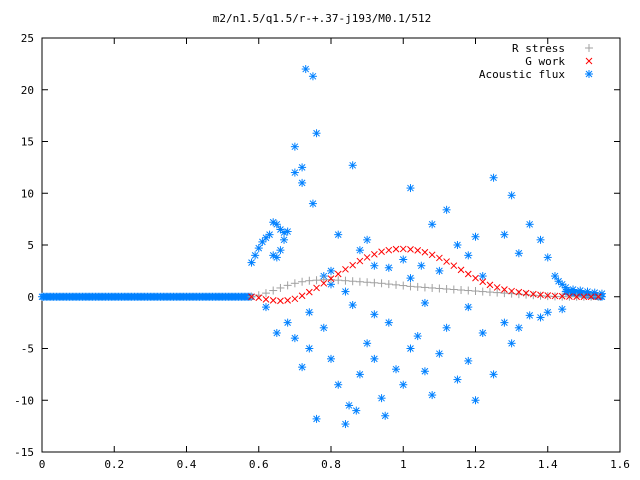 The width and height of the screenshot is (640, 480). What do you see at coordinates (620, 464) in the screenshot?
I see `x-tick-label: 1.6` at bounding box center [620, 464].